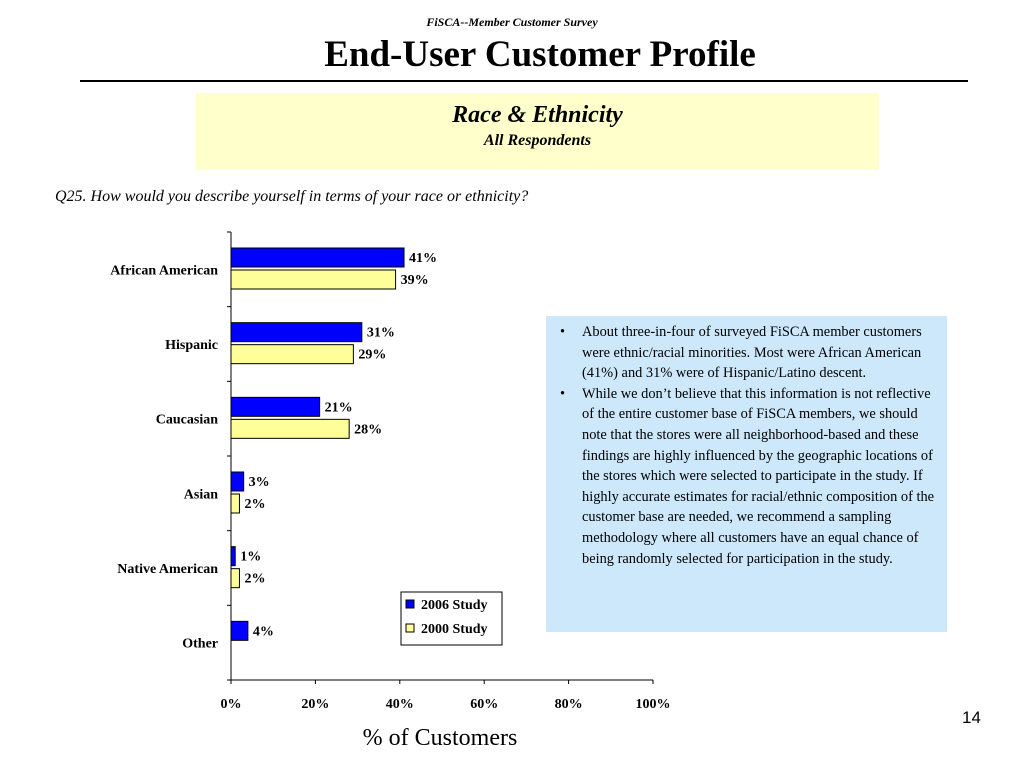 Image resolution: width=1024 pixels, height=768 pixels. I want to click on data-label: 21%, so click(339, 407).